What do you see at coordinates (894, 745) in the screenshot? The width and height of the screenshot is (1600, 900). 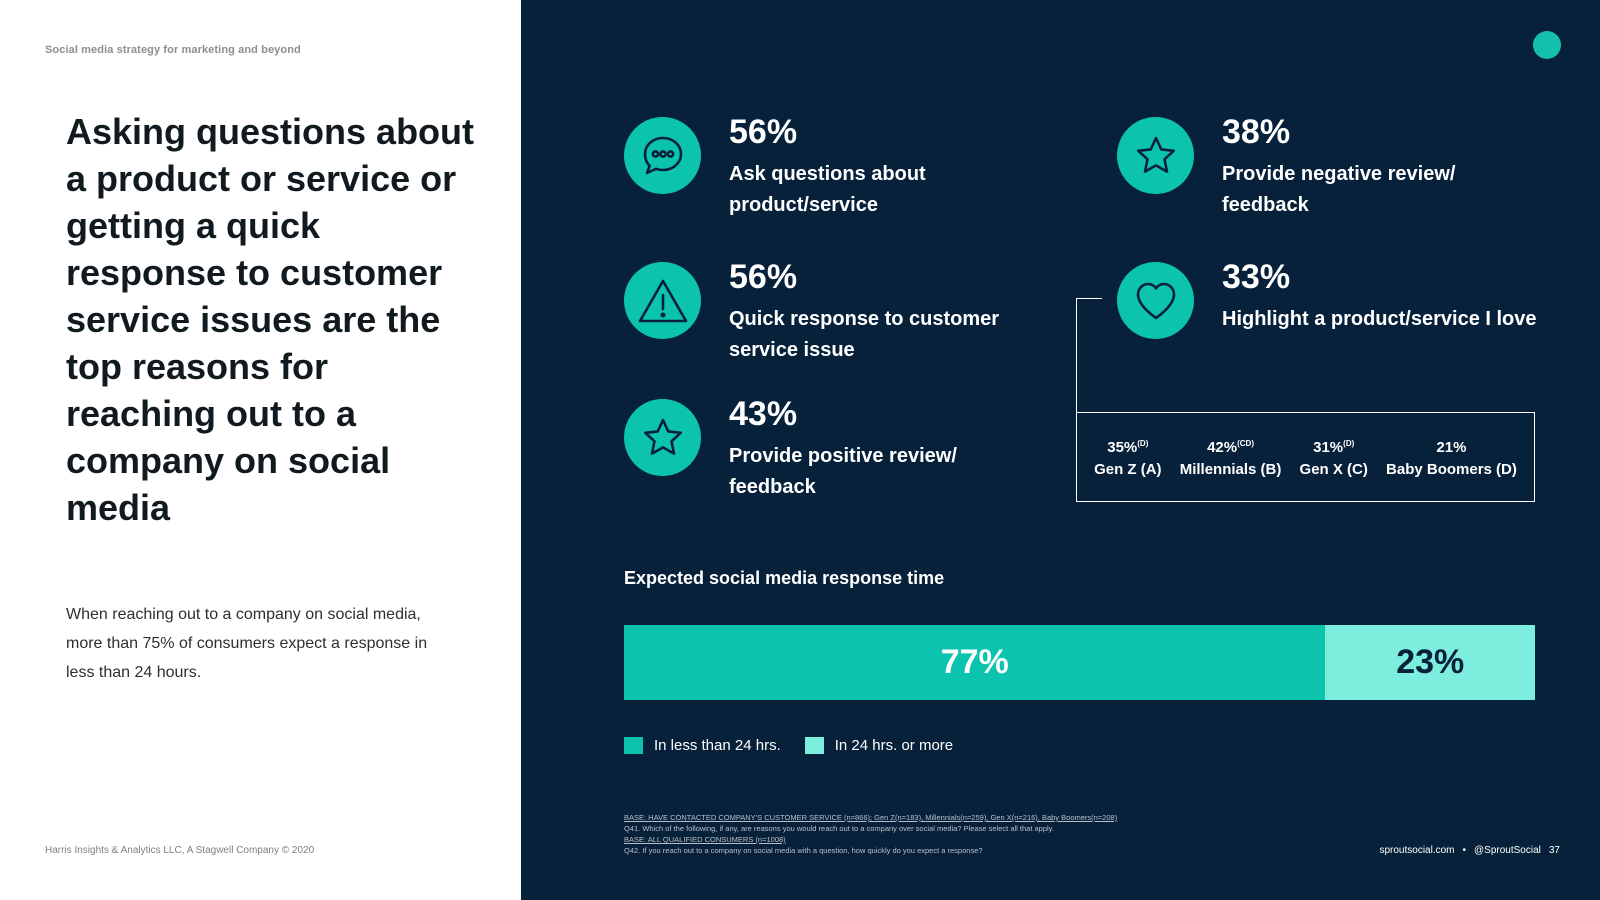 I see `legend-label: In 24 hrs. or more` at bounding box center [894, 745].